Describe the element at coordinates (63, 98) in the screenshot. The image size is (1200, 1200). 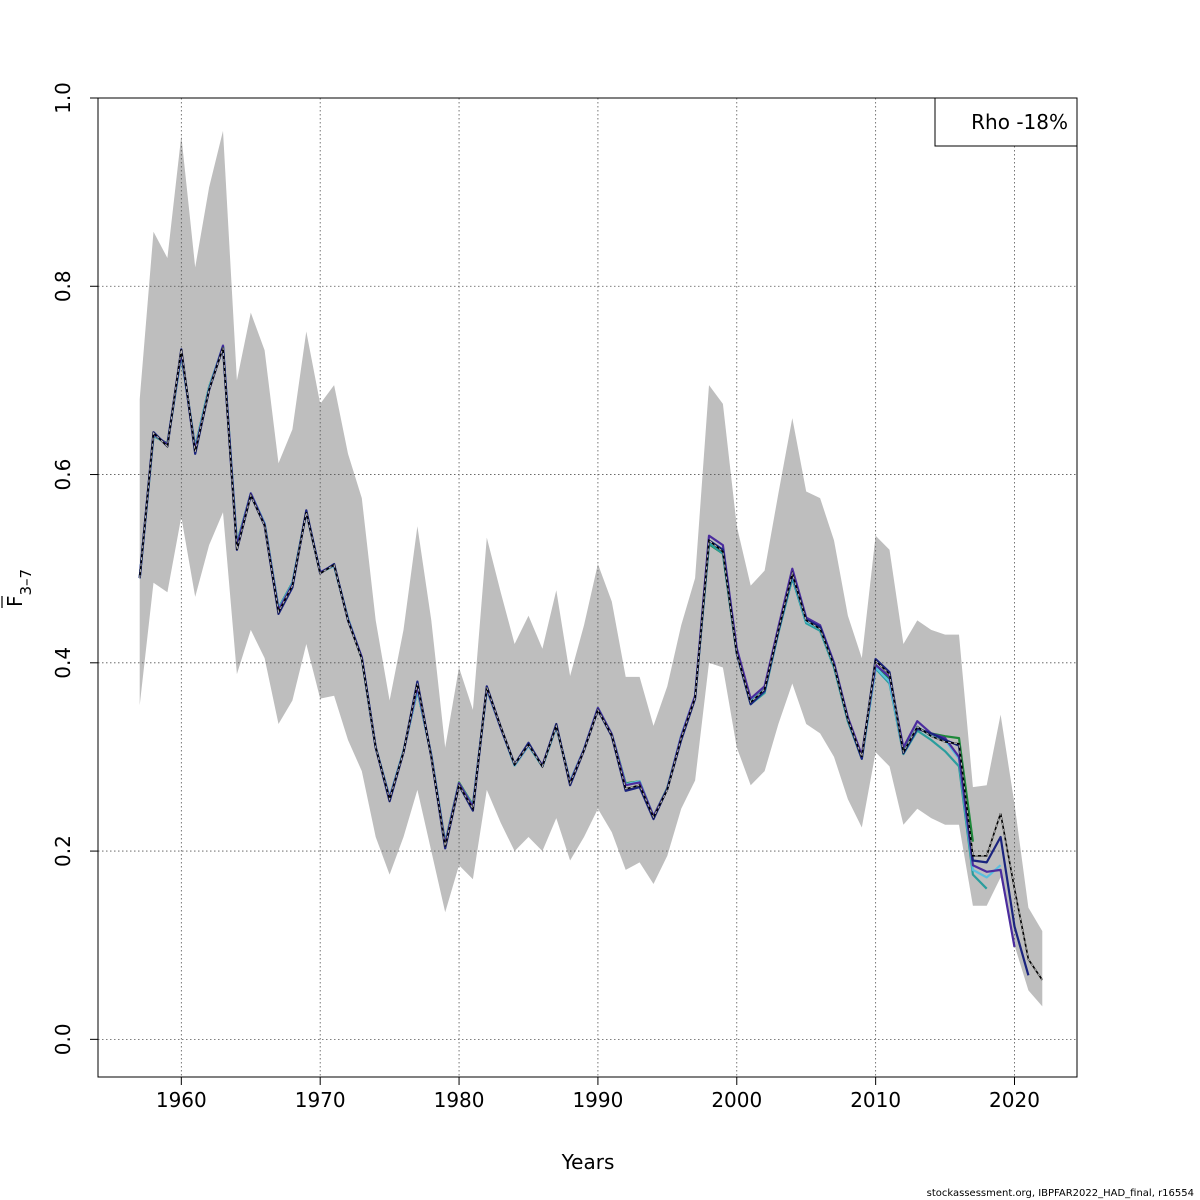
I see `y-tick-label: 1.0` at that location.